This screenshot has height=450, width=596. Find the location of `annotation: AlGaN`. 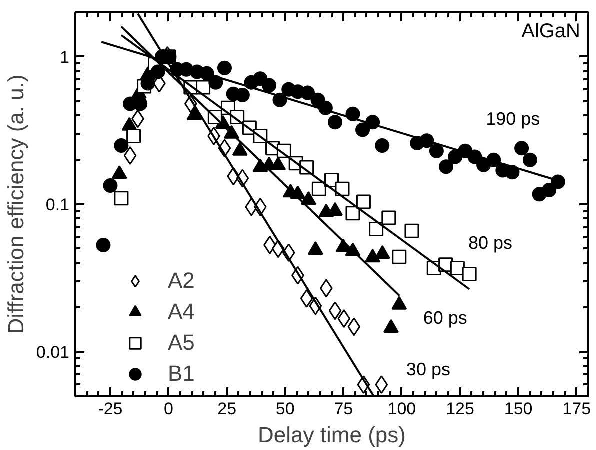

annotation: AlGaN is located at coordinates (551, 31).